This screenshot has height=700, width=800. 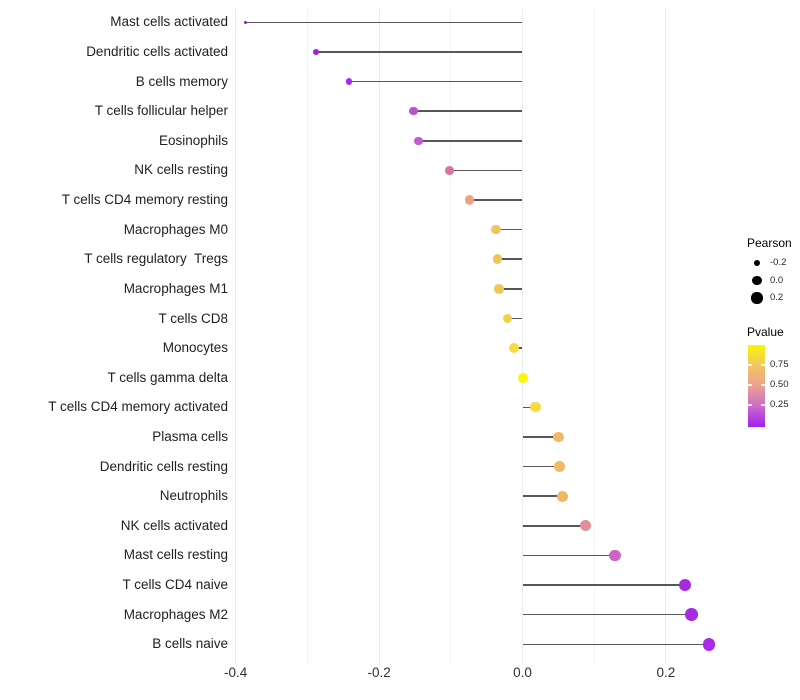 What do you see at coordinates (174, 525) in the screenshot?
I see `category-label: NK cells activated` at bounding box center [174, 525].